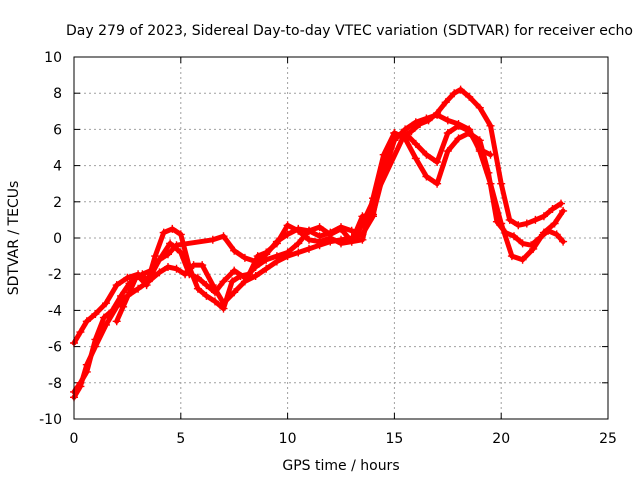 This screenshot has width=640, height=480. What do you see at coordinates (53, 58) in the screenshot?
I see `y-tick-label: 10` at bounding box center [53, 58].